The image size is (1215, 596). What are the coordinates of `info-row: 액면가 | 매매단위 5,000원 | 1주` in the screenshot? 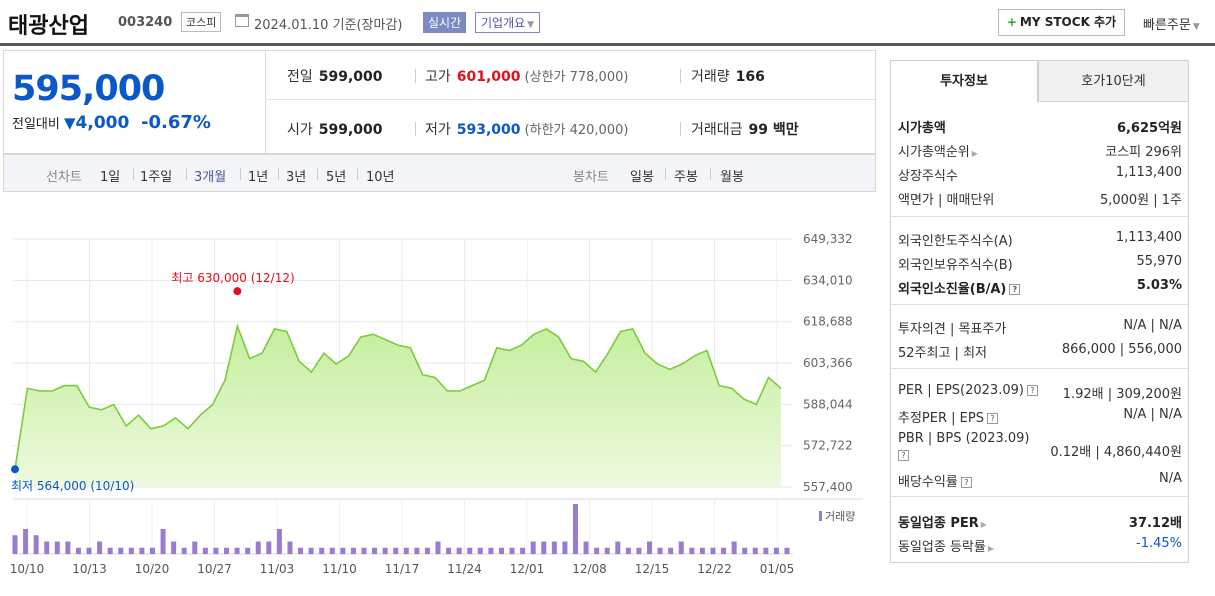 It's located at (1040, 199).